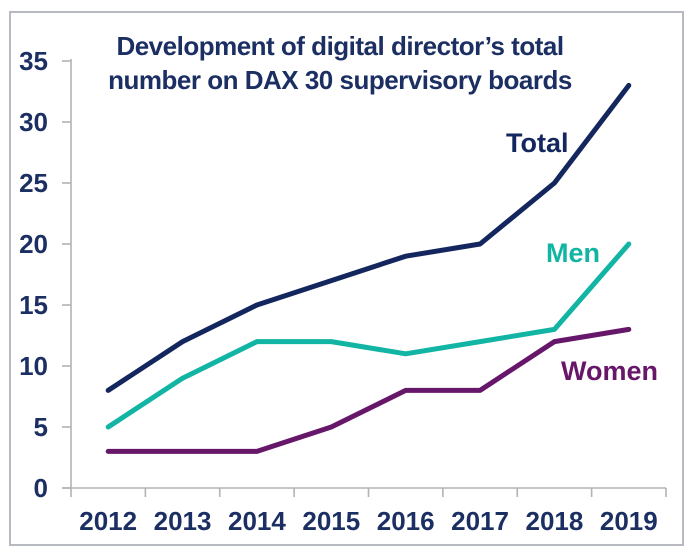 The image size is (700, 559). I want to click on x-tick-label-2014: 2014, so click(257, 521).